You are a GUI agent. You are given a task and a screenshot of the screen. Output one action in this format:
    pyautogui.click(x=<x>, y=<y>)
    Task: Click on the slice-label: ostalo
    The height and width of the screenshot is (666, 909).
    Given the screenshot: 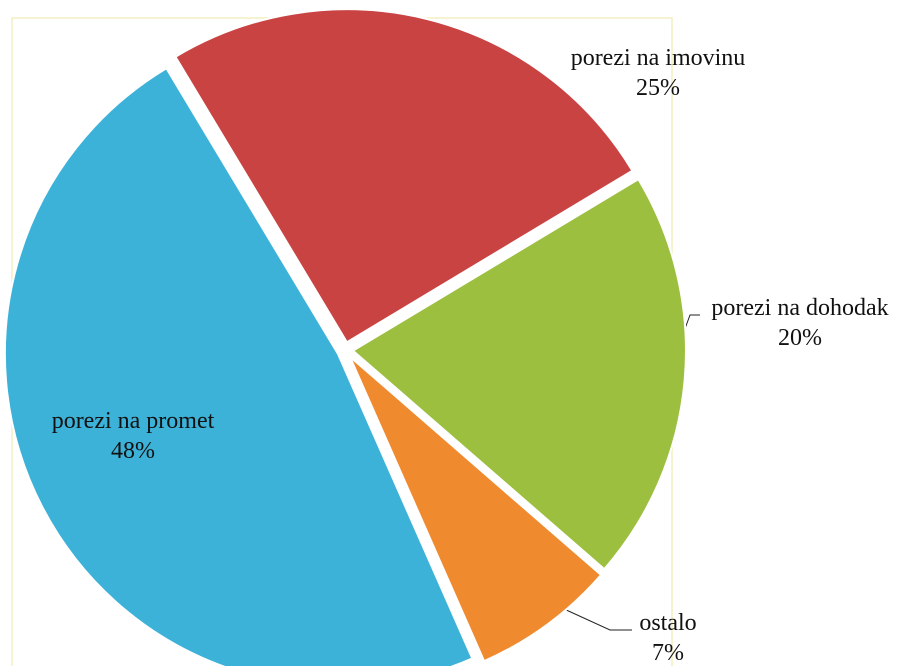 What is the action you would take?
    pyautogui.click(x=667, y=623)
    